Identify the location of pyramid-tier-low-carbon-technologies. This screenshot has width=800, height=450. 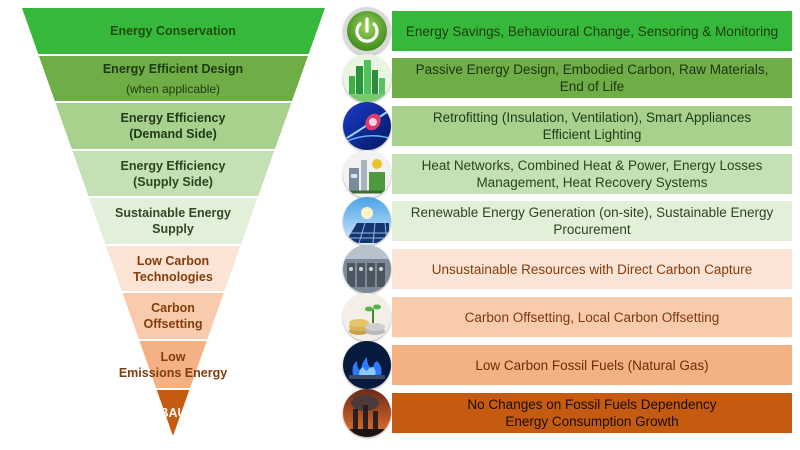
(173, 268).